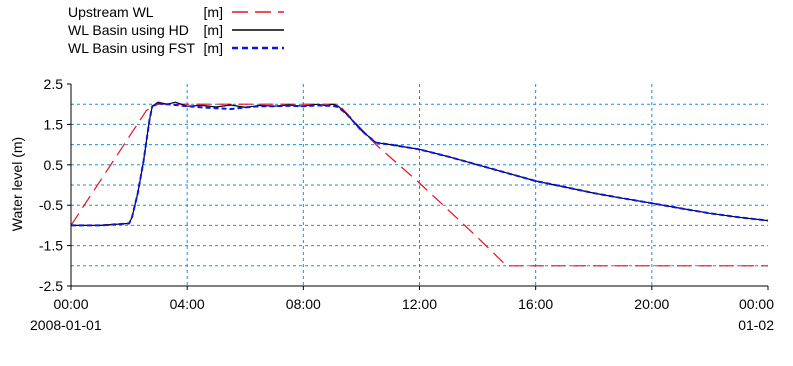 This screenshot has width=793, height=366. I want to click on y-tick-label: 2.5, so click(54, 84).